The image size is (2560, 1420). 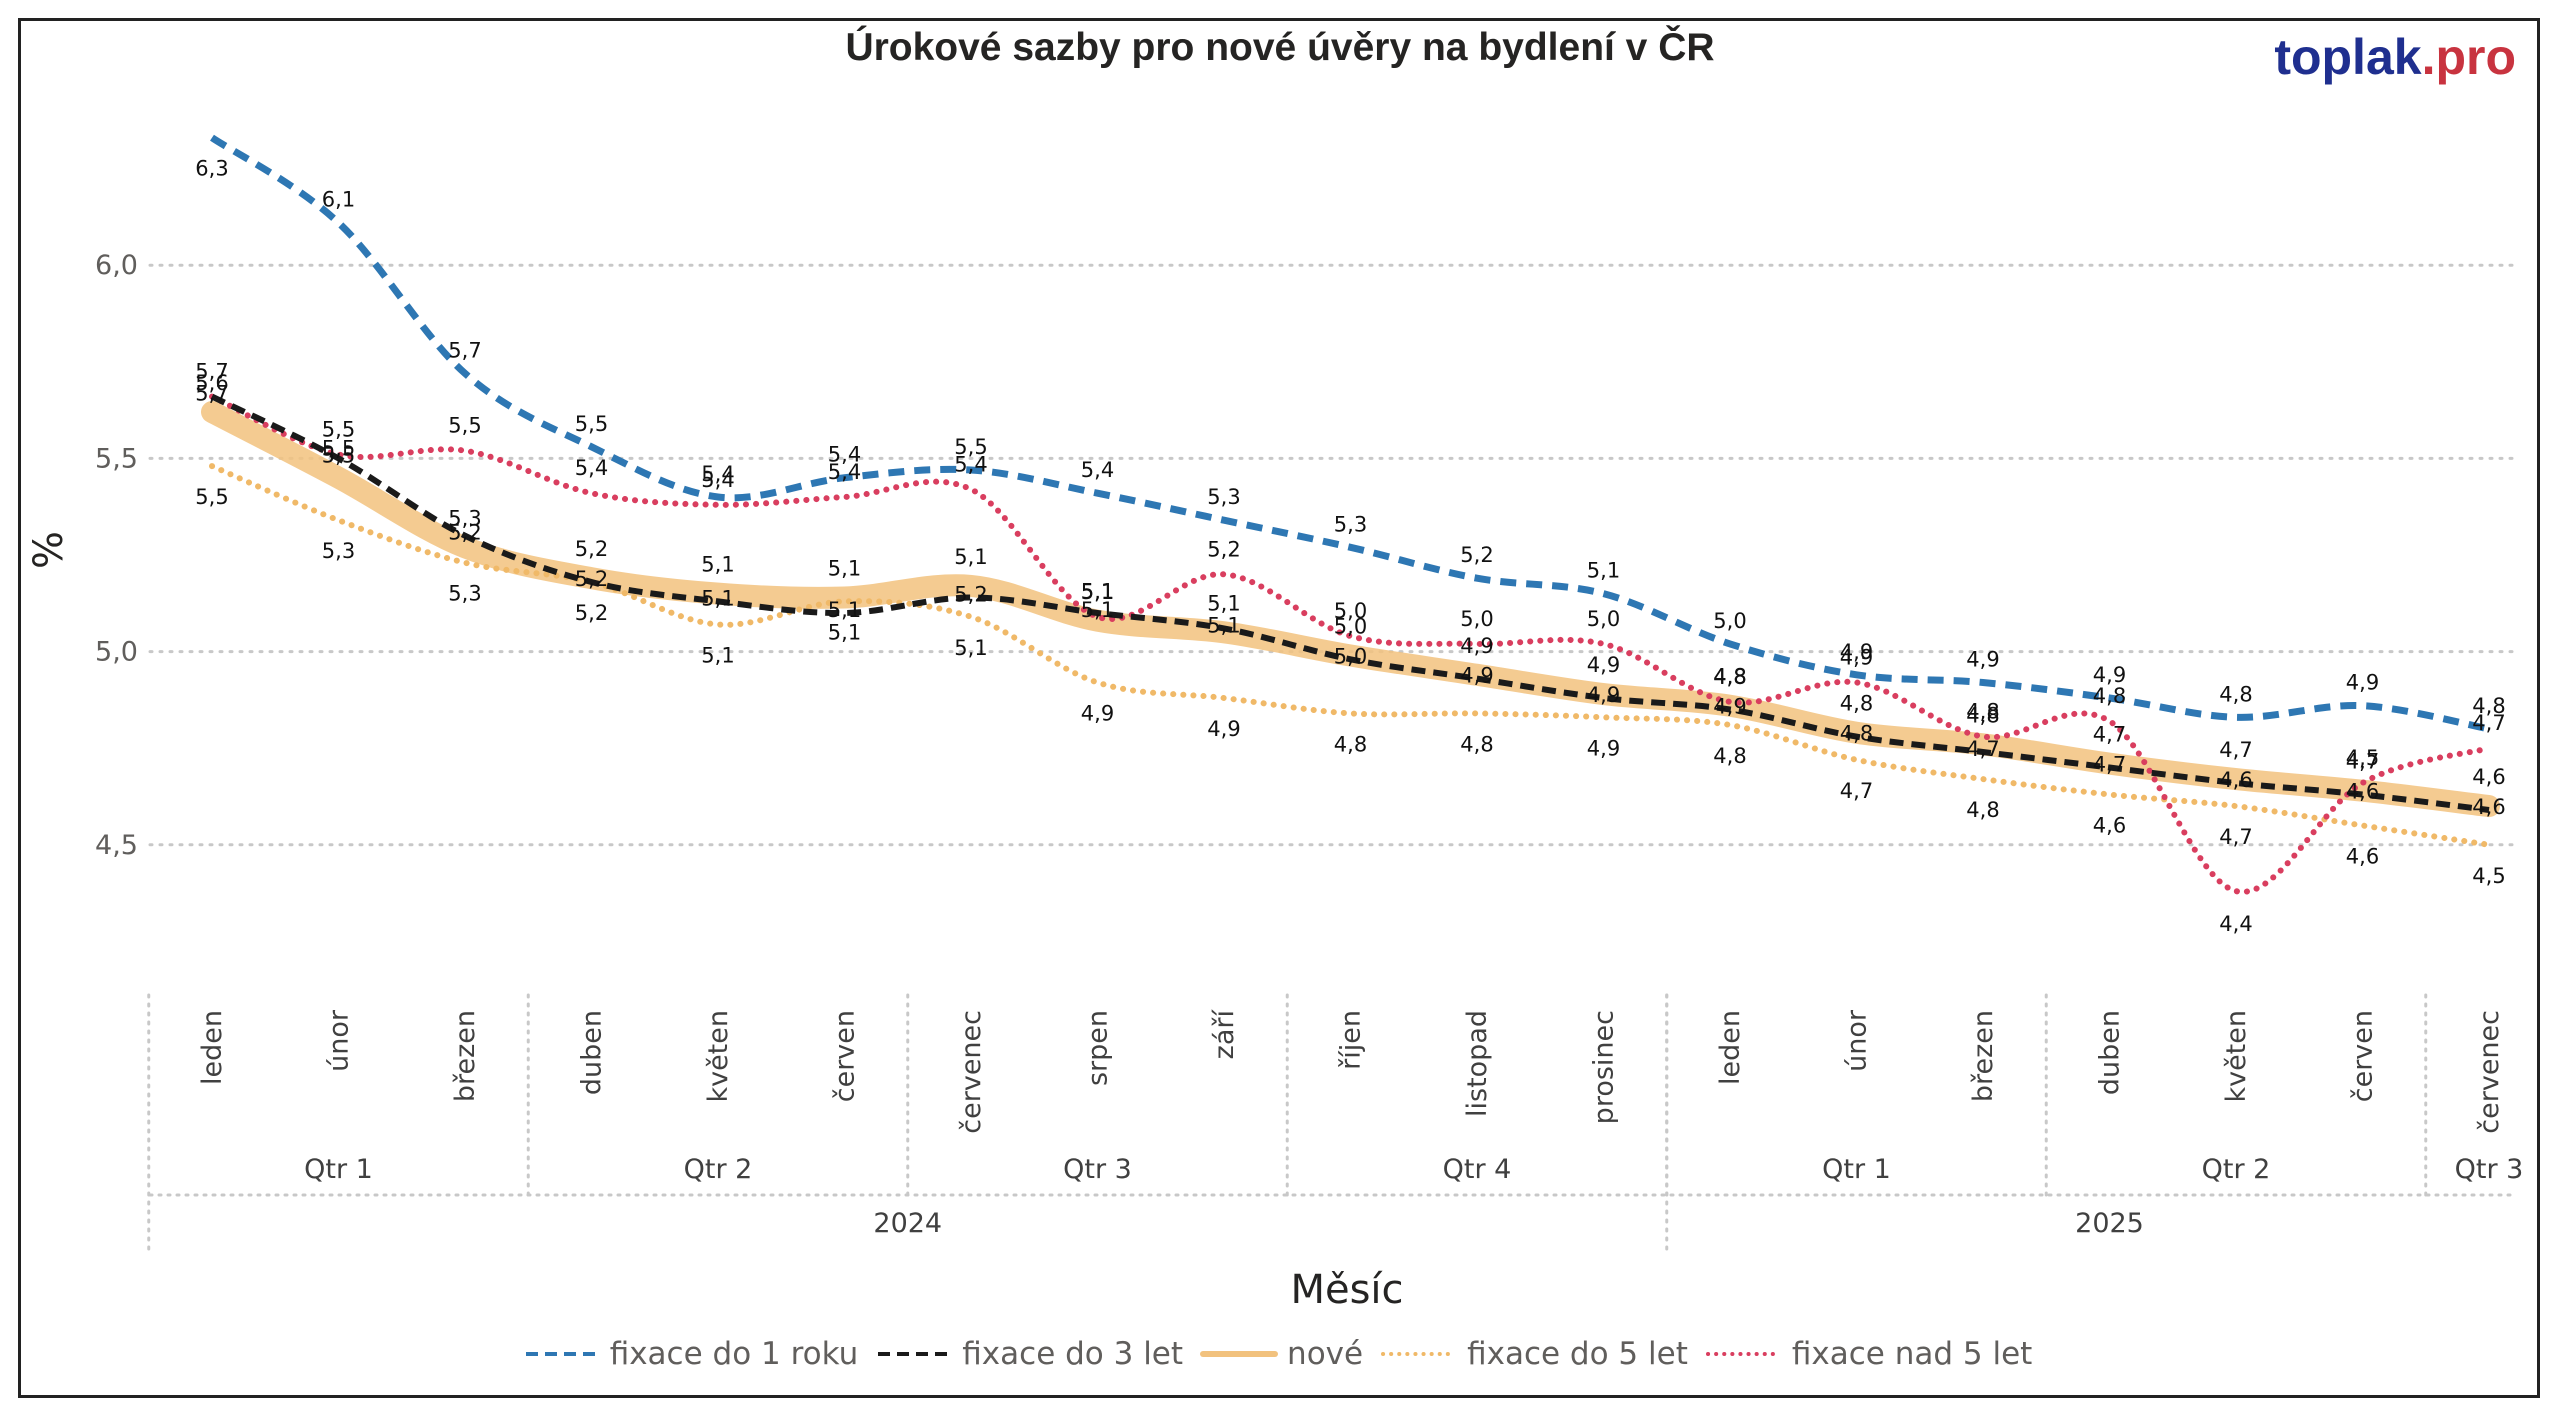 What do you see at coordinates (1477, 1063) in the screenshot?
I see `x-tick-label: listopad` at bounding box center [1477, 1063].